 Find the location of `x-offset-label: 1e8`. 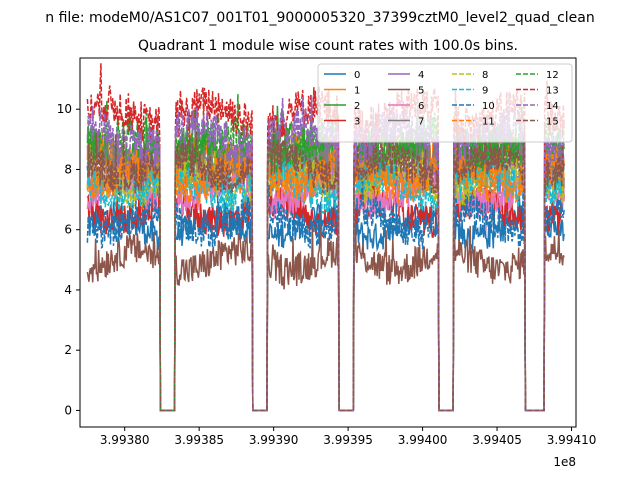

x-offset-label: 1e8 is located at coordinates (564, 462).